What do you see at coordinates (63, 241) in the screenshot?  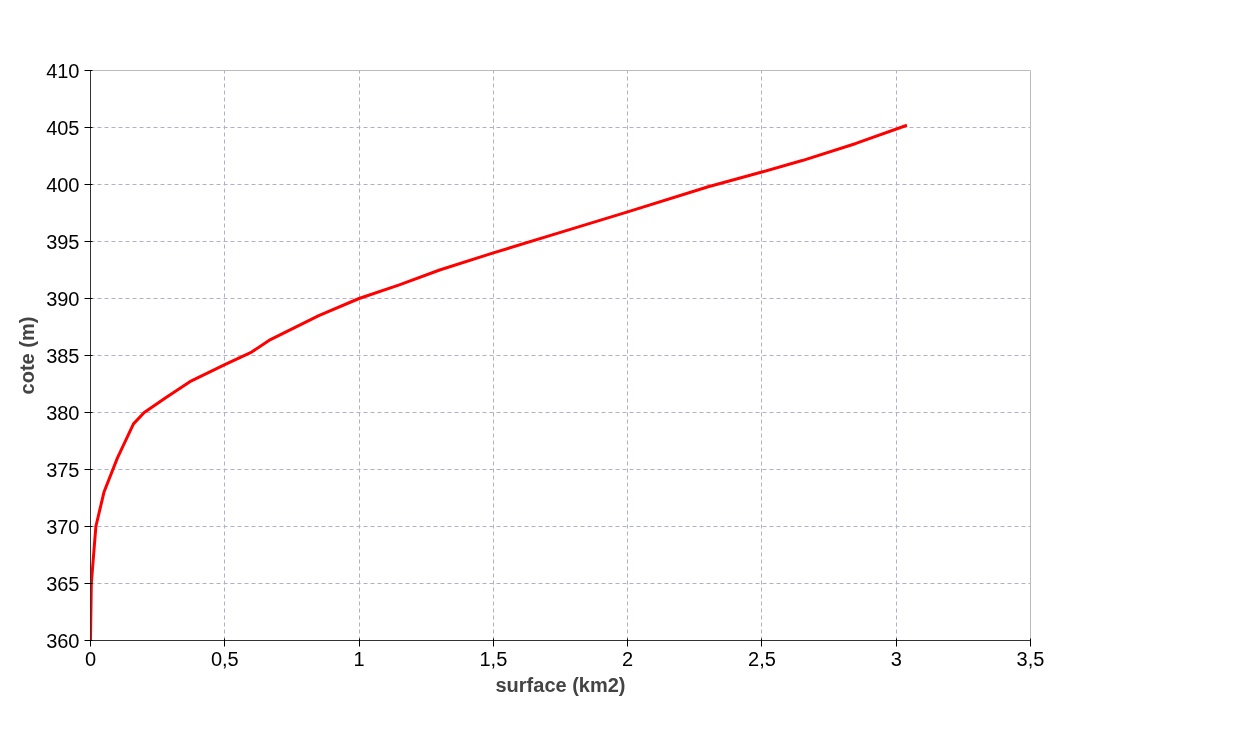 I see `y-tick-label: 395` at bounding box center [63, 241].